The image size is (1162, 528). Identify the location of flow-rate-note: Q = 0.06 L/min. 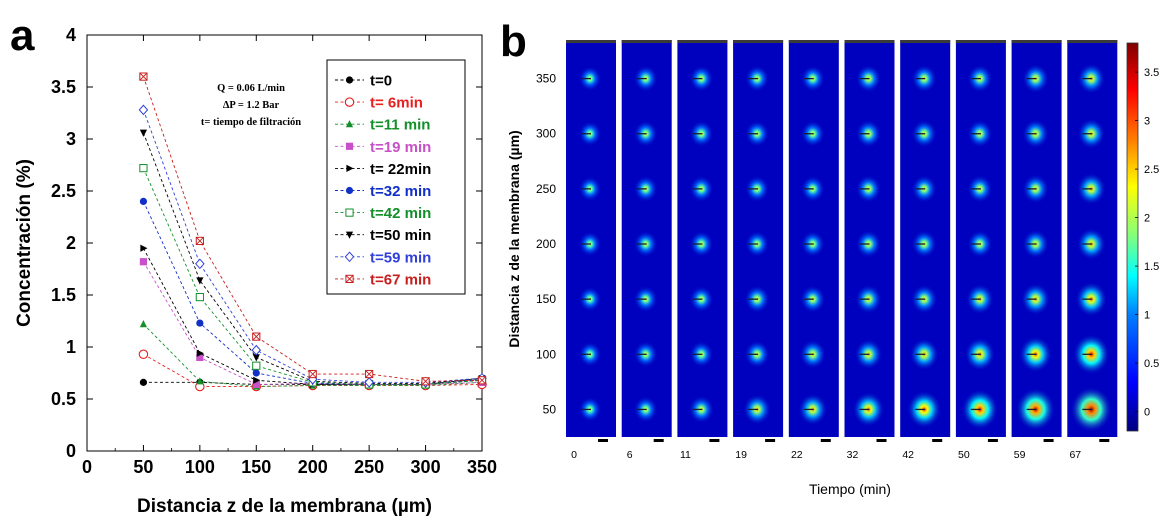
(251, 88).